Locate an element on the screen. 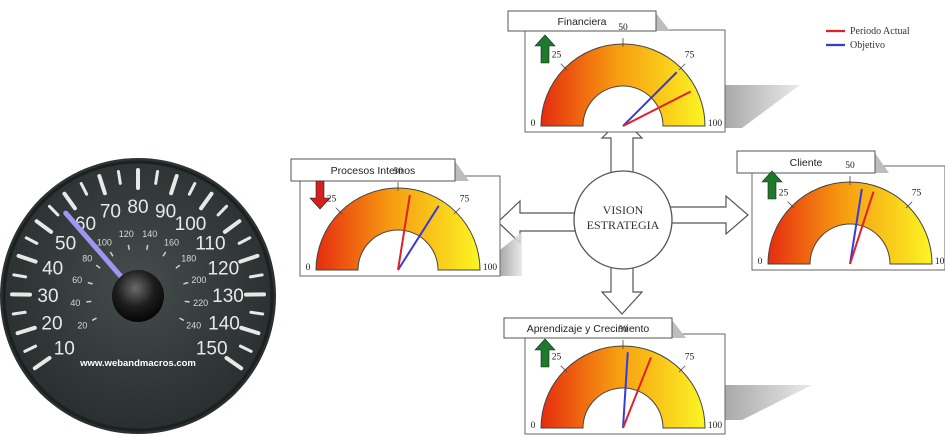 This screenshot has width=945, height=437. speedometer-inner-label: 220 is located at coordinates (200, 303).